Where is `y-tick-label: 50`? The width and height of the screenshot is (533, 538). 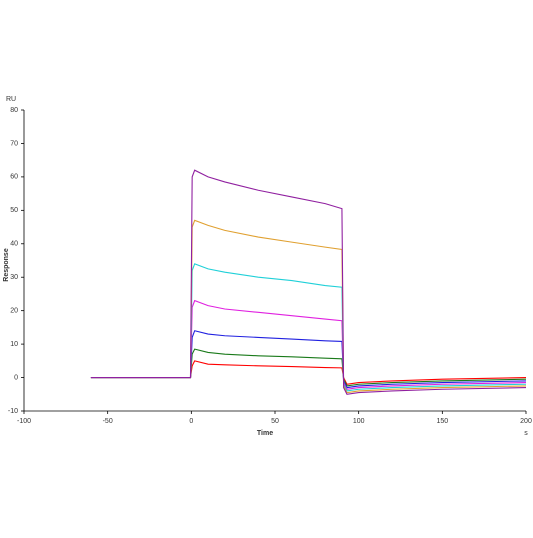 y-tick-label: 50 is located at coordinates (14, 210).